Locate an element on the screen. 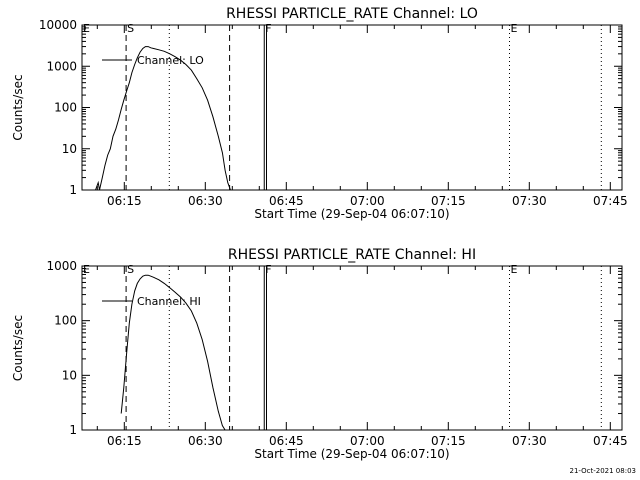 Image resolution: width=640 pixels, height=480 pixels. chart-title: RHESSI PARTICLE_RATE Channel: LO is located at coordinates (352, 14).